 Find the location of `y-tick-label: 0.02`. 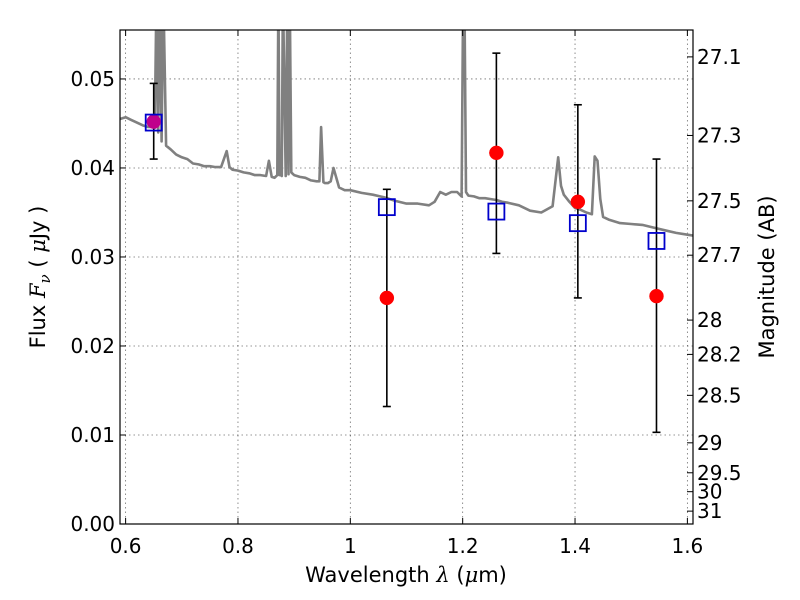

y-tick-label: 0.02 is located at coordinates (92, 346).